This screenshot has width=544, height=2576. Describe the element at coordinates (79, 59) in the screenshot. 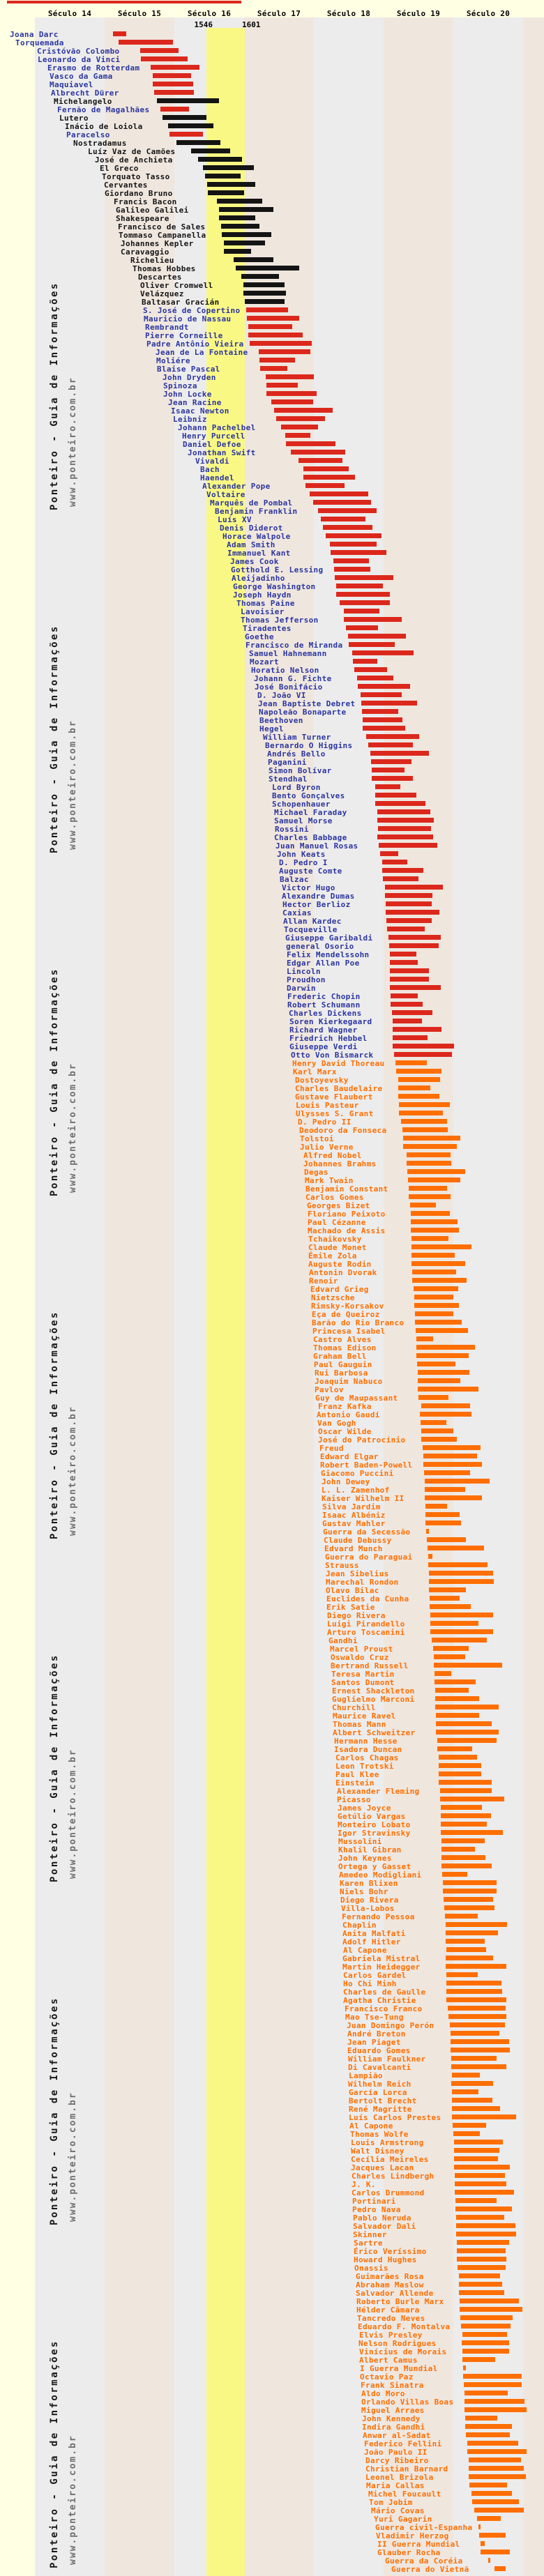

I see `person-label: Leonardo da Vinci` at that location.